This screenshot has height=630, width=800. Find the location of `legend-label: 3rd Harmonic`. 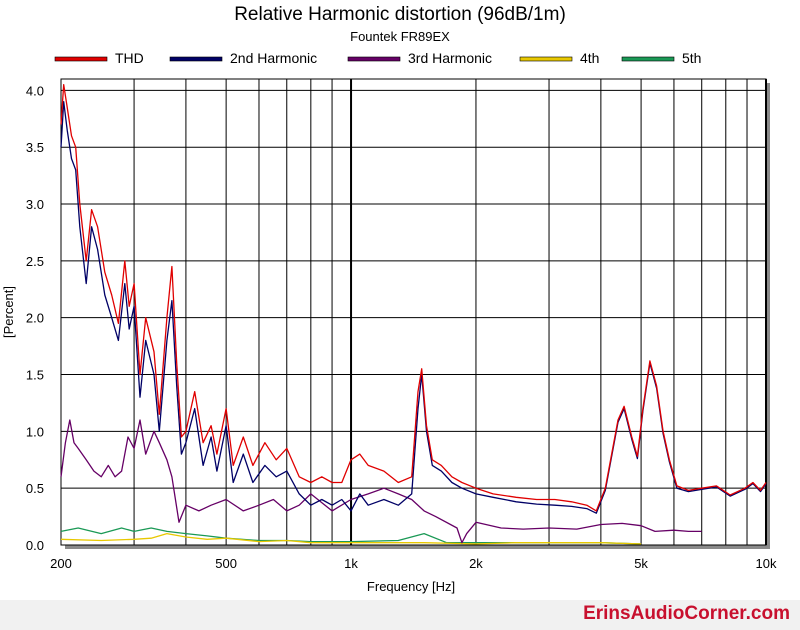

legend-label: 3rd Harmonic is located at coordinates (450, 58).